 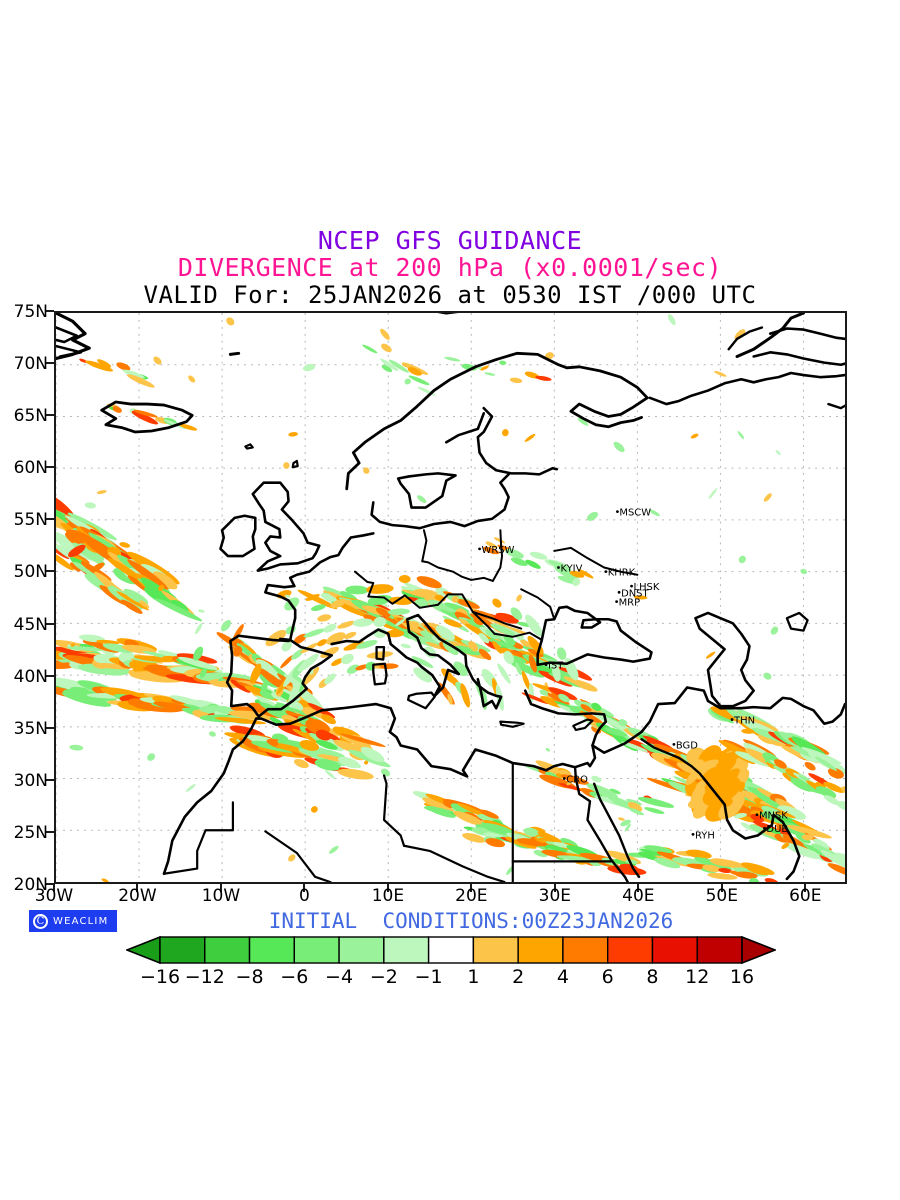 I want to click on lat-label: 35N, so click(x=30, y=728).